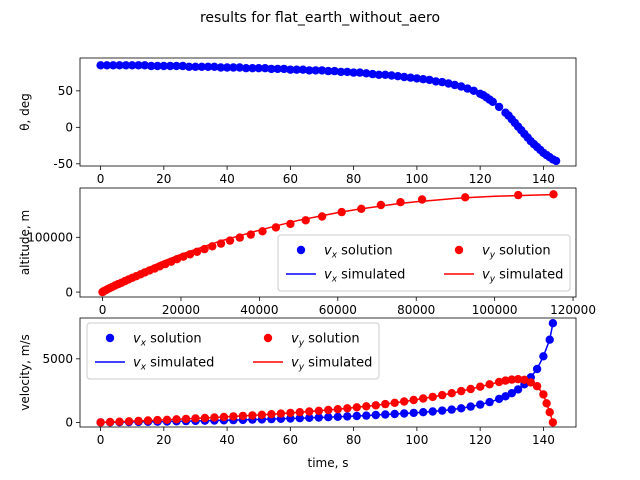  What do you see at coordinates (69, 423) in the screenshot?
I see `y-tick-label: 0` at bounding box center [69, 423].